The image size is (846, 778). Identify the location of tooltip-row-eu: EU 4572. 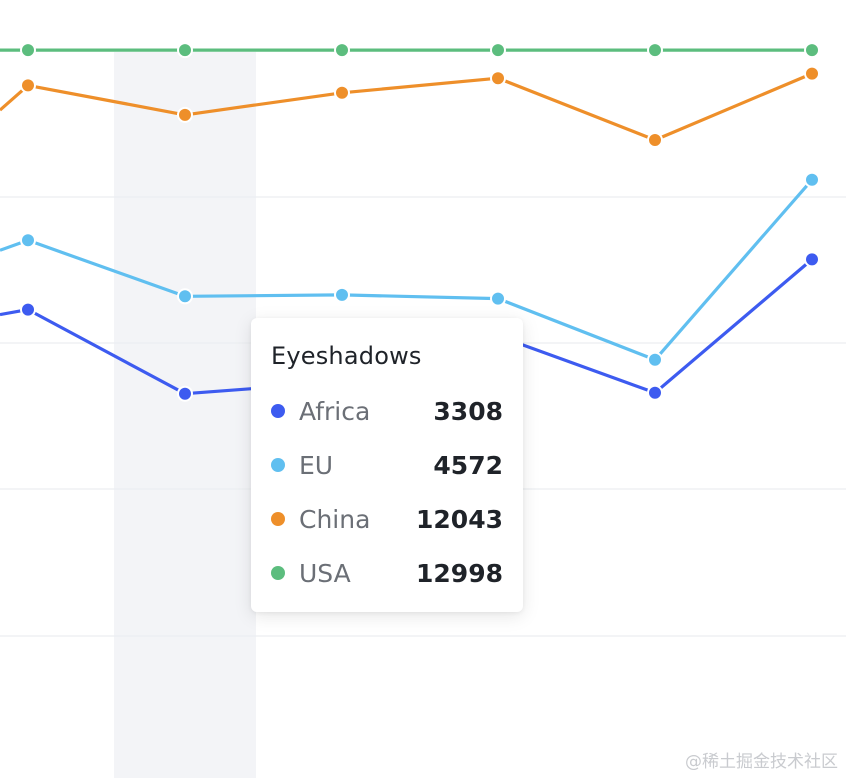
(387, 465).